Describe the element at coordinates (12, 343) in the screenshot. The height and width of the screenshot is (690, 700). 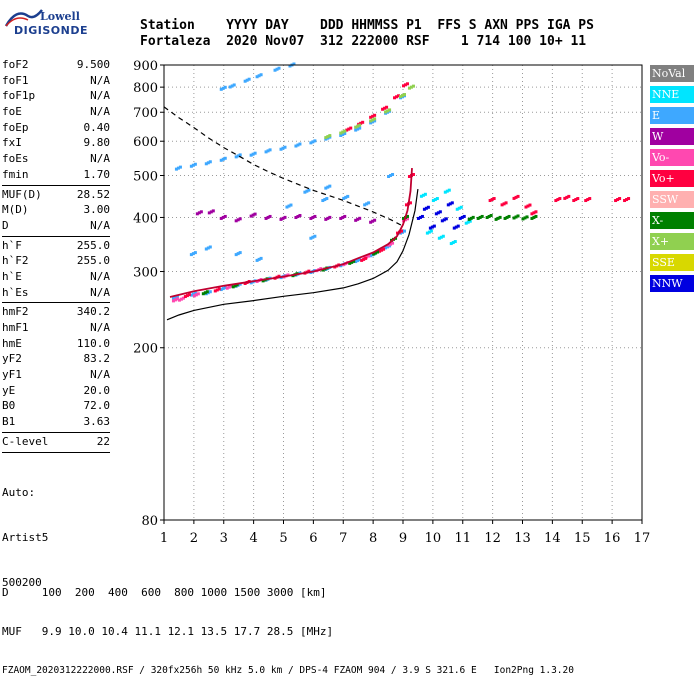
I see `param-label: hmE` at that location.